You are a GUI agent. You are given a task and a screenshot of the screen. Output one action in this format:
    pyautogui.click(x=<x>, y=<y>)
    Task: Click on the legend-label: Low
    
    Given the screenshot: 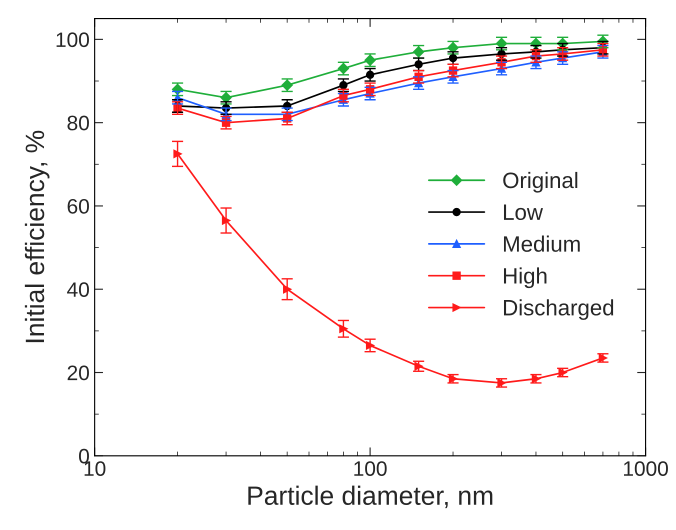 What is the action you would take?
    pyautogui.click(x=523, y=212)
    